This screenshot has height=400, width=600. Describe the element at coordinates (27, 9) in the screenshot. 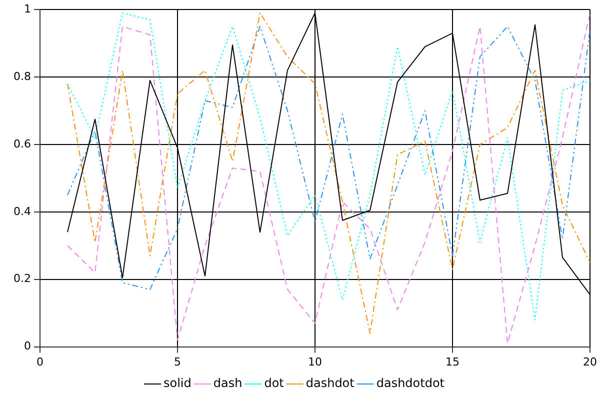

I see `y-tick-label: 1` at that location.